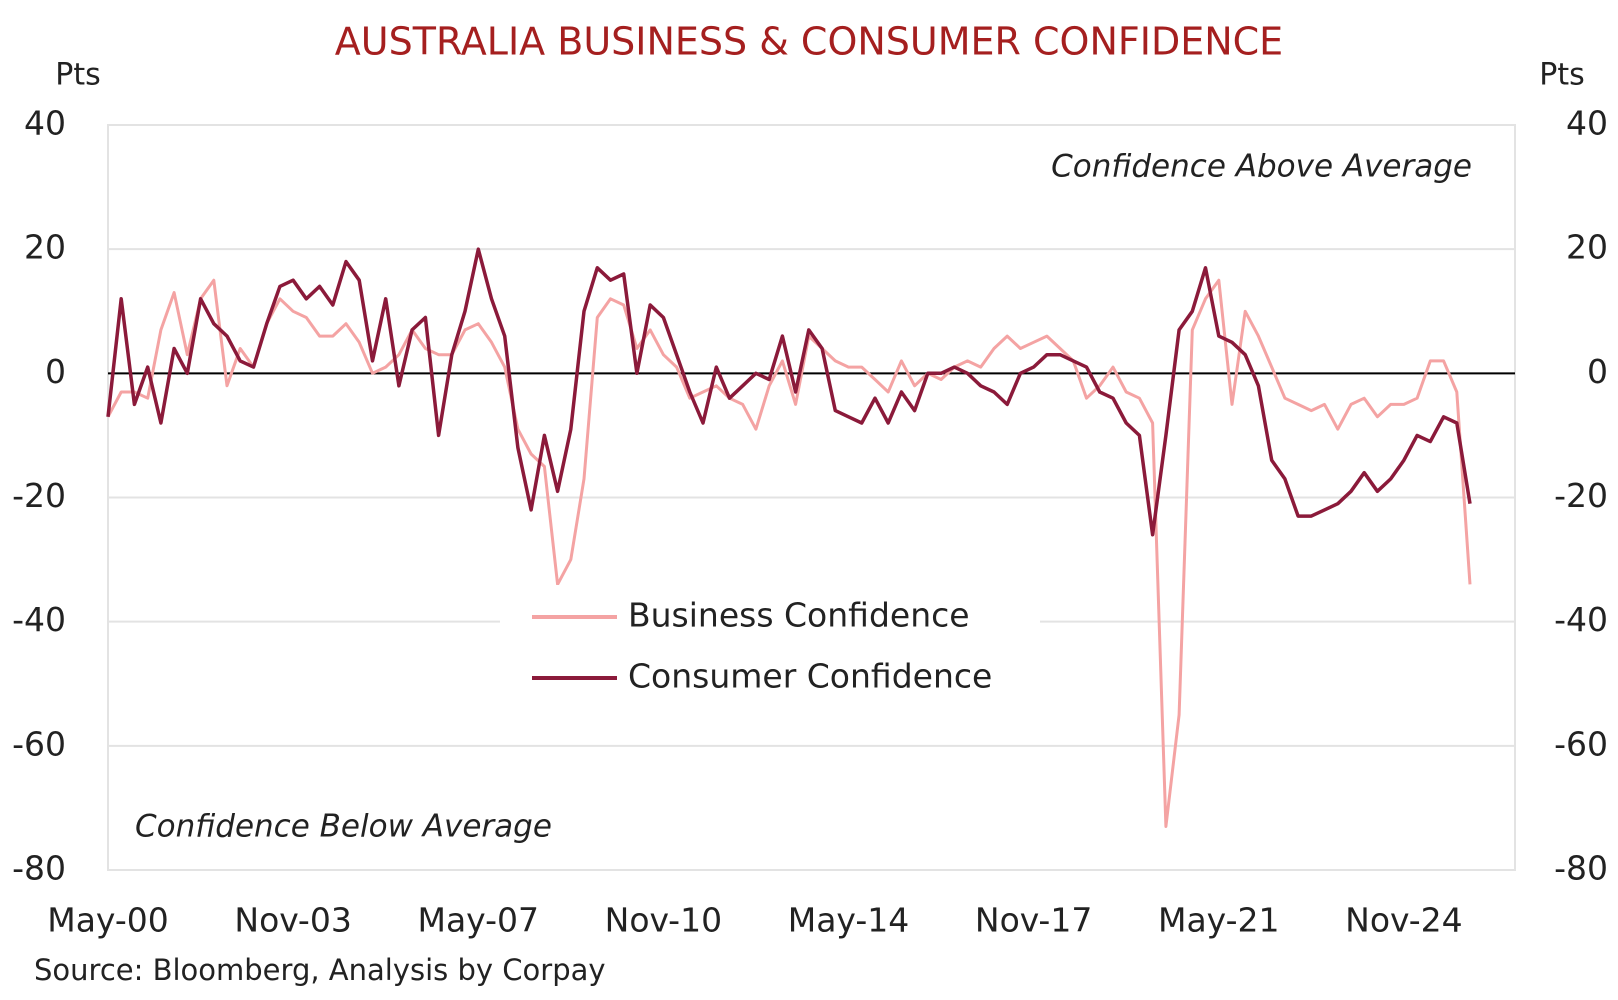 The height and width of the screenshot is (1000, 1618). Describe the element at coordinates (1219, 920) in the screenshot. I see `x-tick-label: May-21` at that location.